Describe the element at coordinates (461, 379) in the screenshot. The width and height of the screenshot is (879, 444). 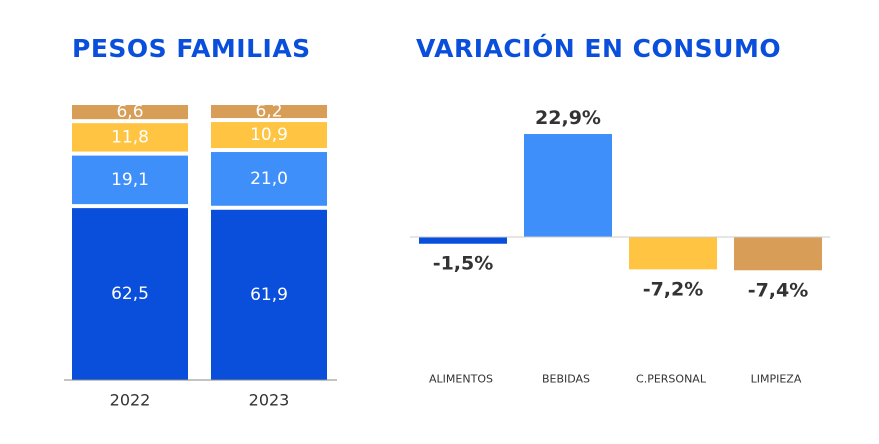
I see `x-tick-label-alimentos: ALIMENTOS` at that location.